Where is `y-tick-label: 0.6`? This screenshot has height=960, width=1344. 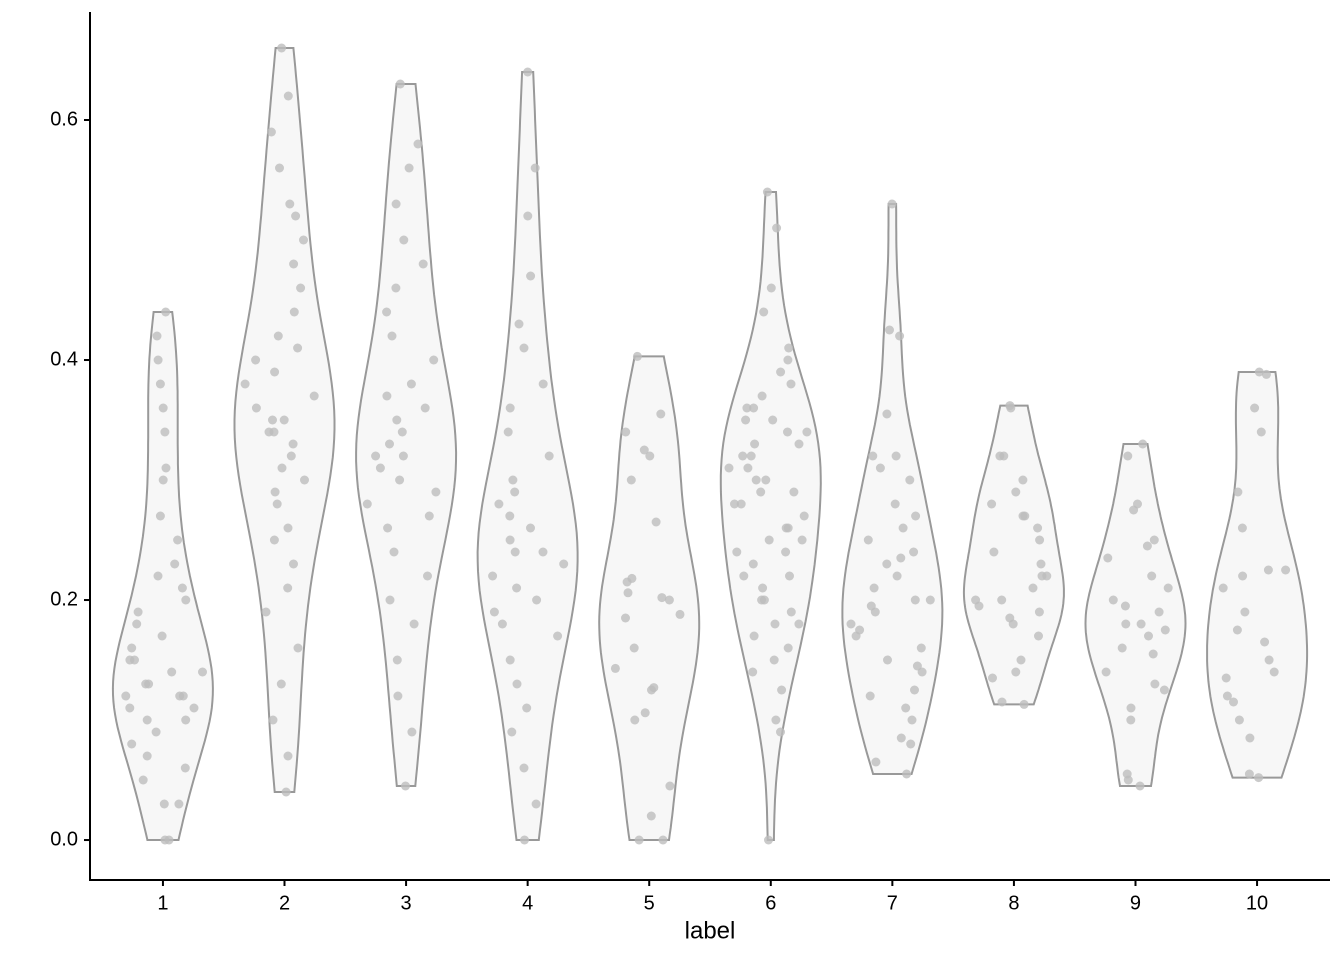 y-tick-label: 0.6 is located at coordinates (64, 119).